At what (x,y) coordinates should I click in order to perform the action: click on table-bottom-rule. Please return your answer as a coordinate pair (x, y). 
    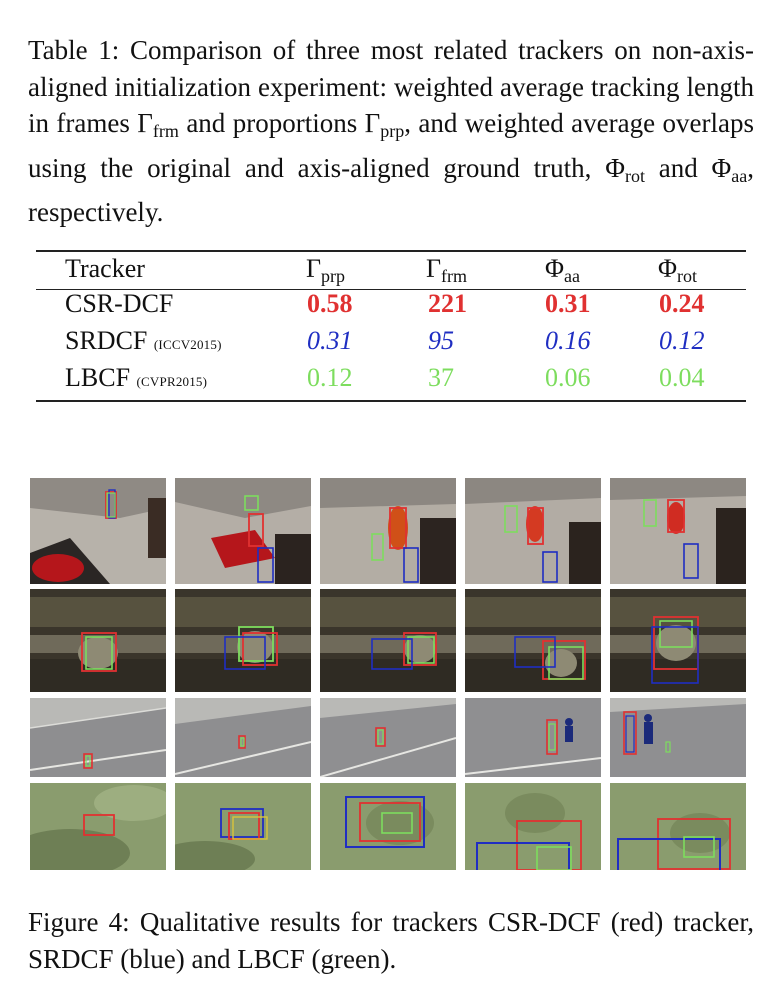
    Looking at the image, I should click on (391, 401).